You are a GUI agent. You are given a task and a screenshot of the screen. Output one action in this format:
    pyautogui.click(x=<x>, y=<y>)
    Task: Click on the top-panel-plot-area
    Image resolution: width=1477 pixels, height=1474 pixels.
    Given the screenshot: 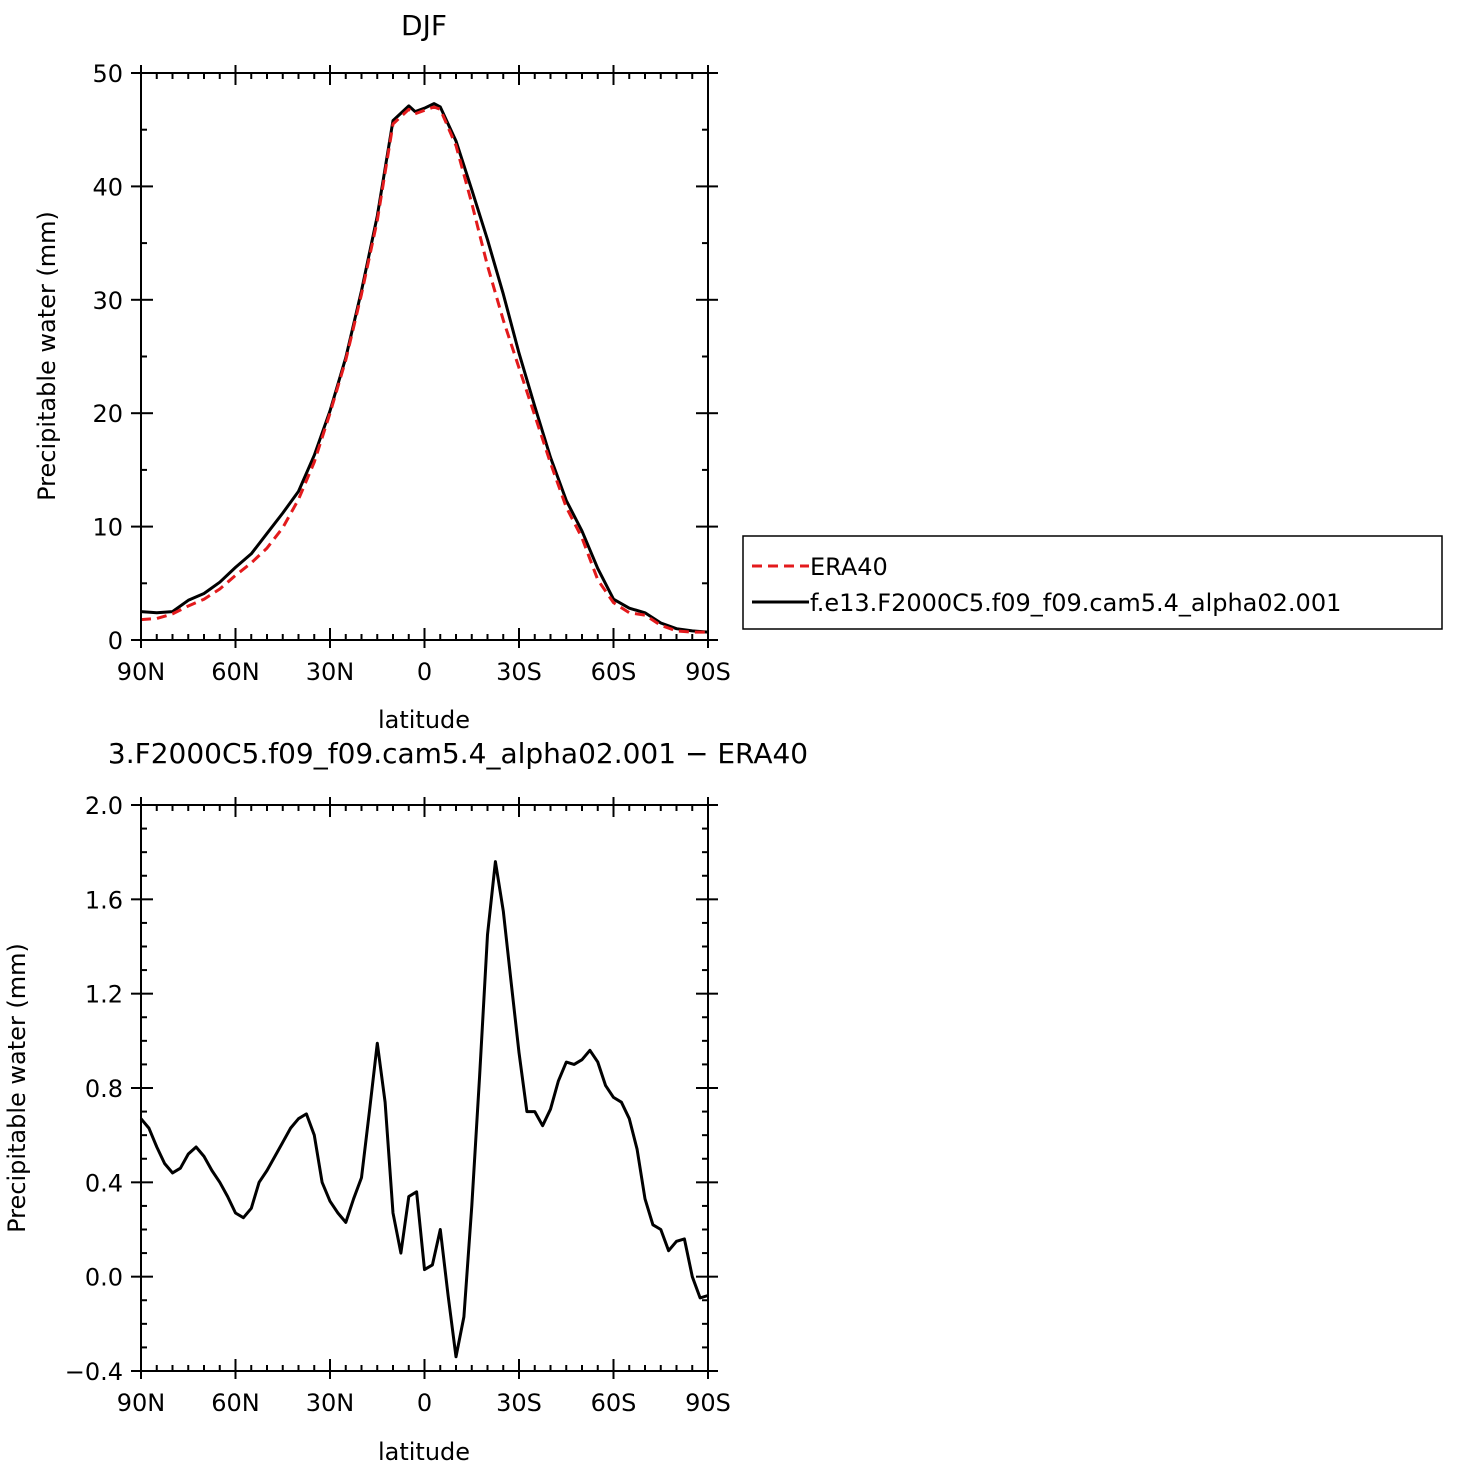 What is the action you would take?
    pyautogui.click(x=424, y=368)
    